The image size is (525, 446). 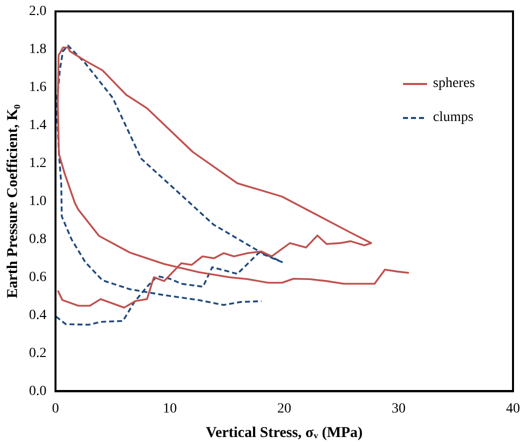 What do you see at coordinates (37, 126) in the screenshot?
I see `y-tick-label: 1.4` at bounding box center [37, 126].